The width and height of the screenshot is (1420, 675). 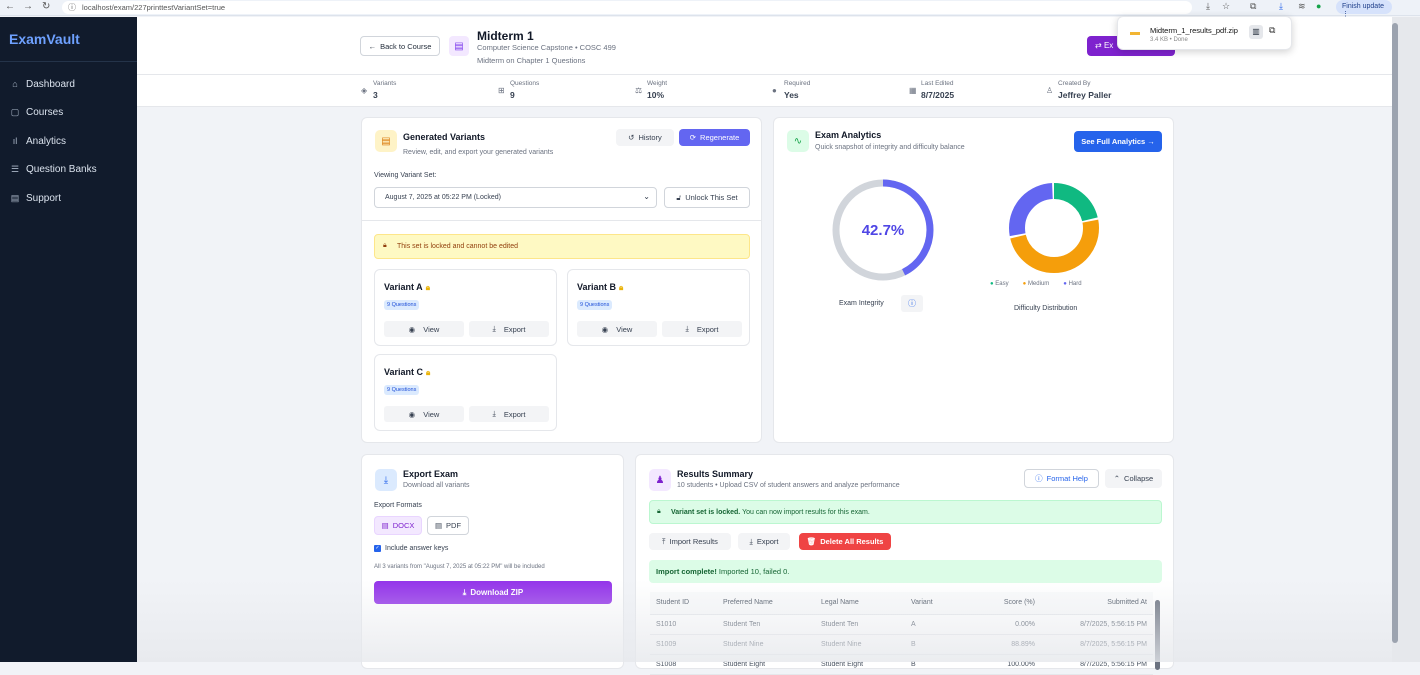 I want to click on back-to-course-button: ← Back to Course, so click(x=400, y=46).